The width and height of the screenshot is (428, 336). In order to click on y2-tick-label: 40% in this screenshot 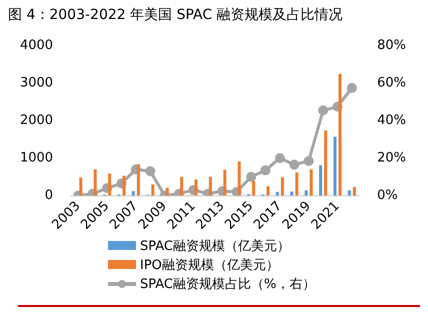, I will do `click(391, 120)`.